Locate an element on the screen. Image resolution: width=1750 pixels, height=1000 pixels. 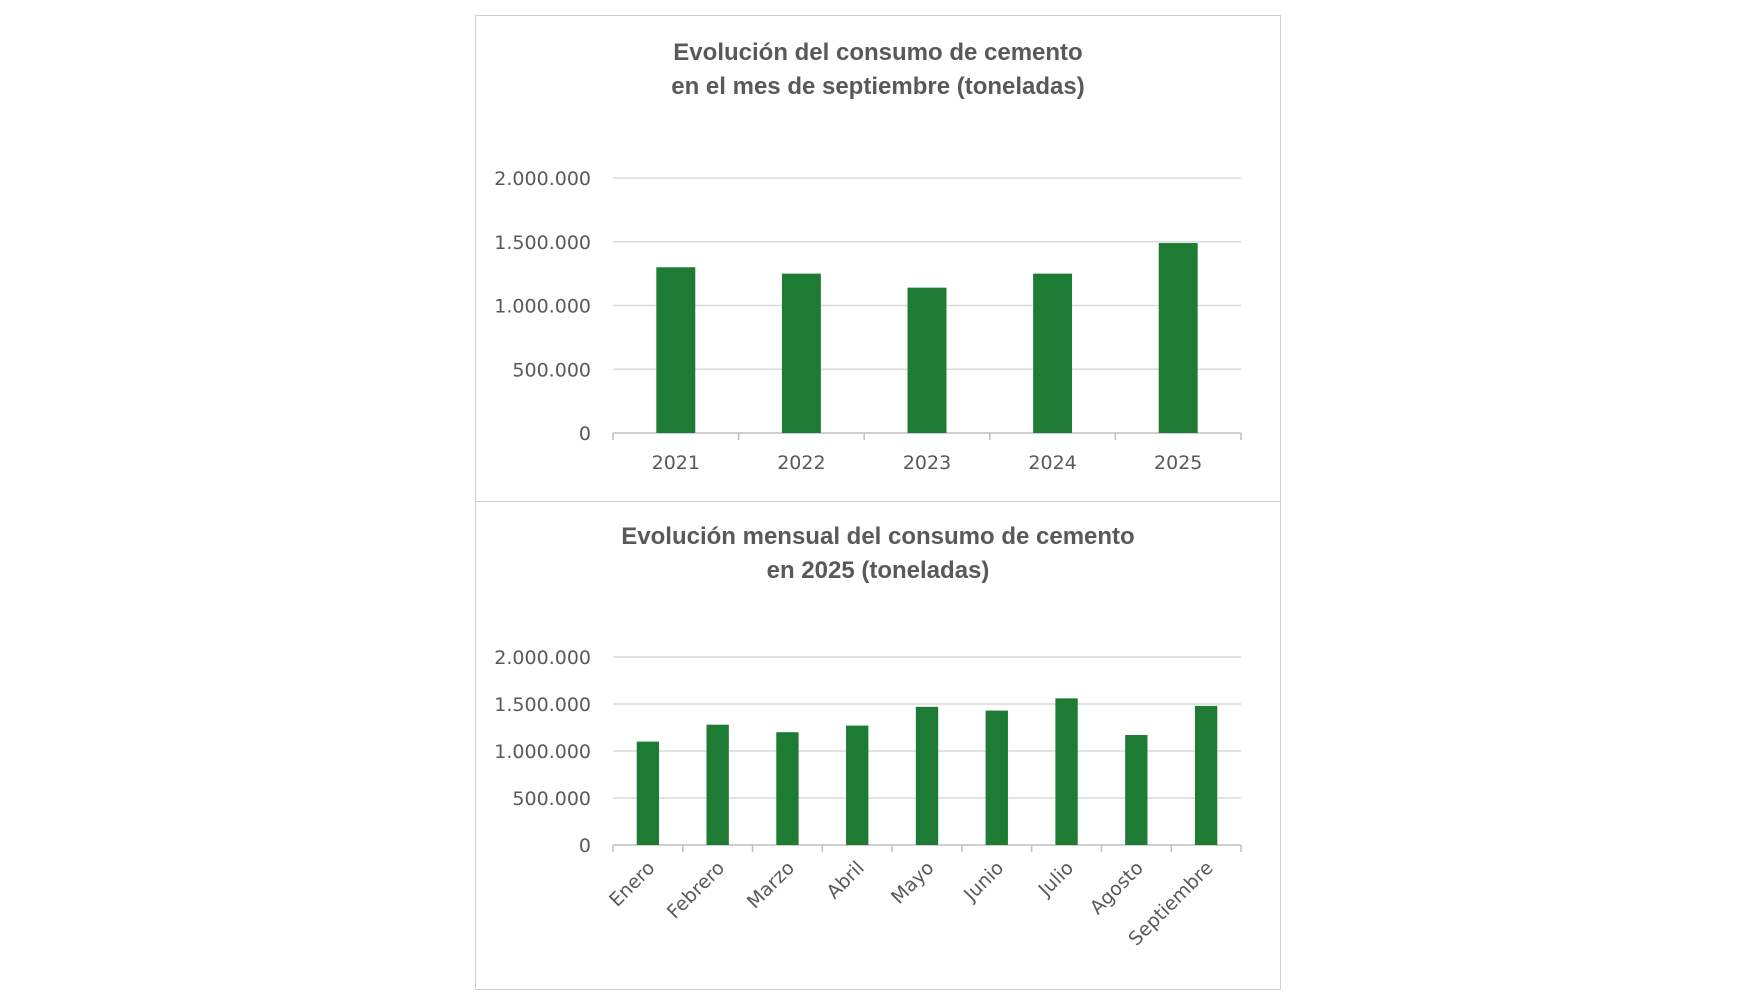
bar-septiembre is located at coordinates (1206, 775).